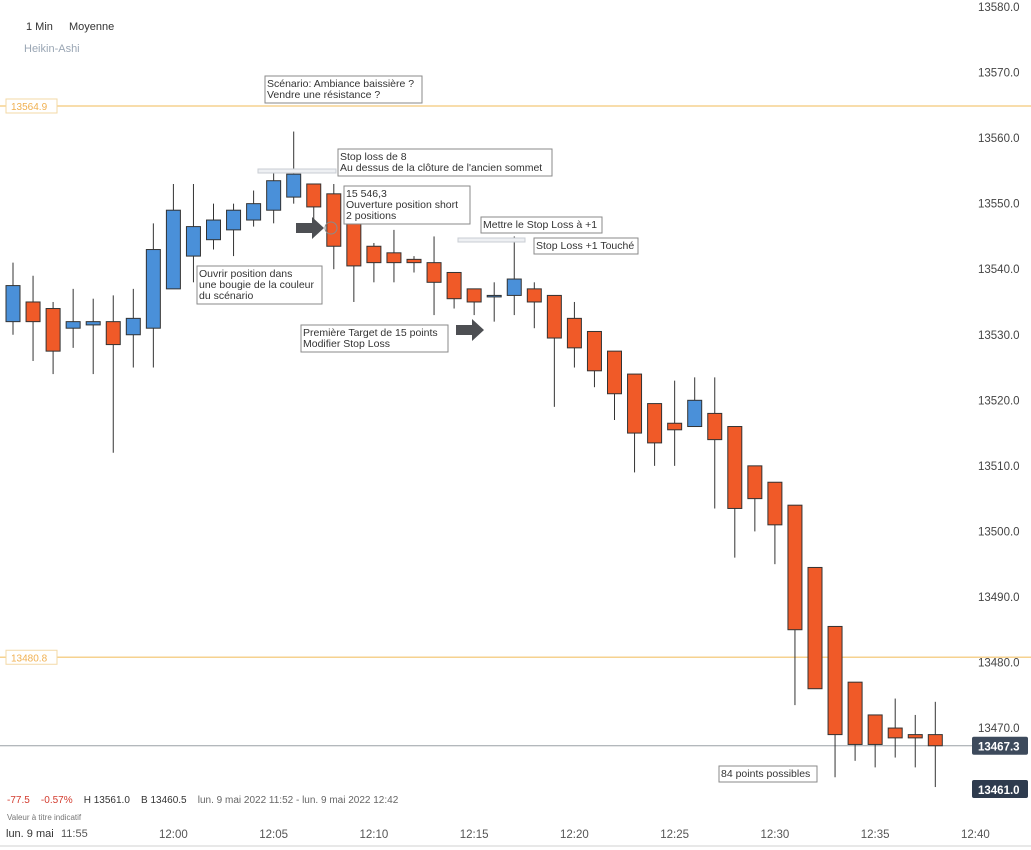 The width and height of the screenshot is (1031, 850). What do you see at coordinates (474, 835) in the screenshot?
I see `time-tick-label: 12:15` at bounding box center [474, 835].